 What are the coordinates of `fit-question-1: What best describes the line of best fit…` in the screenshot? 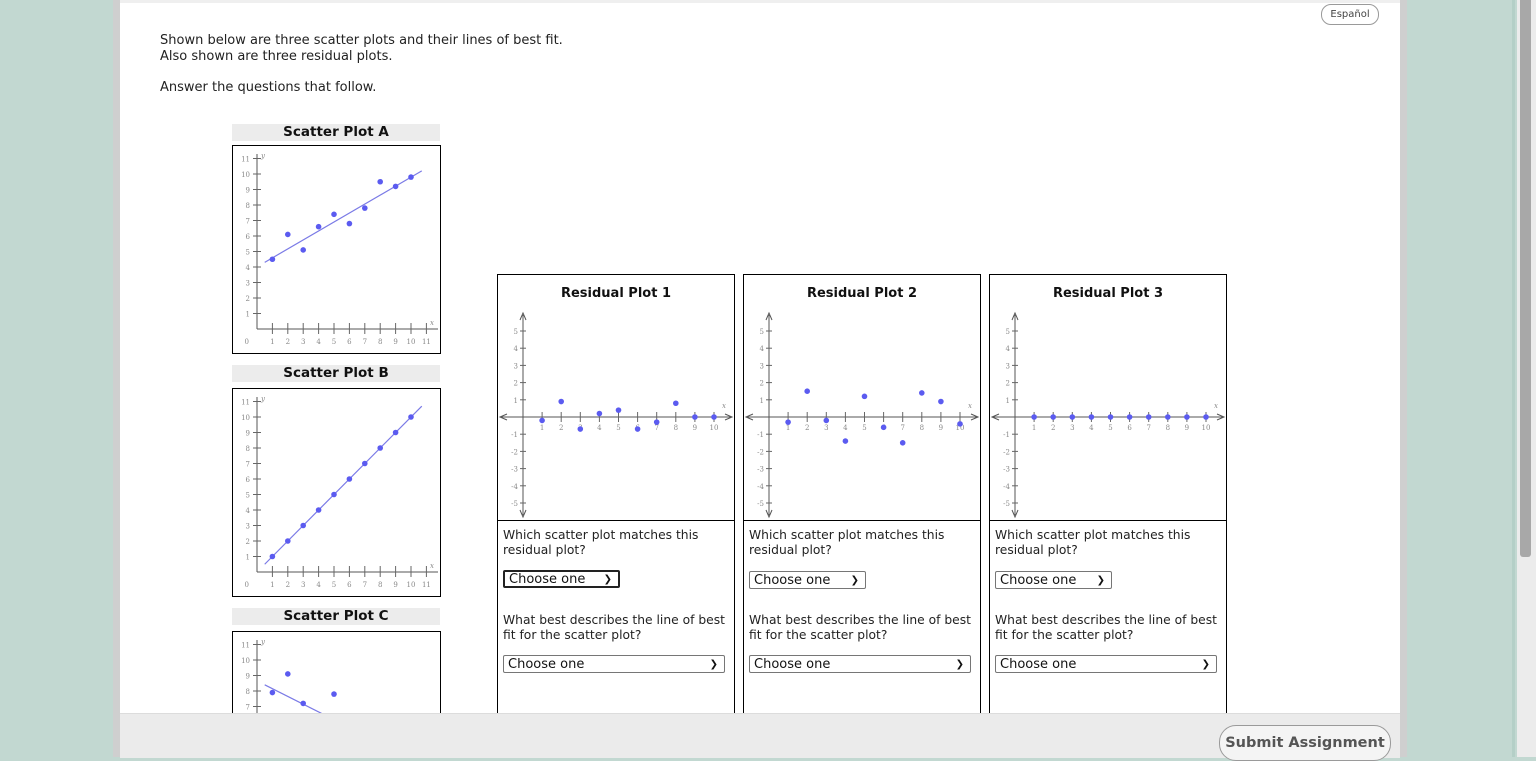 It's located at (614, 627).